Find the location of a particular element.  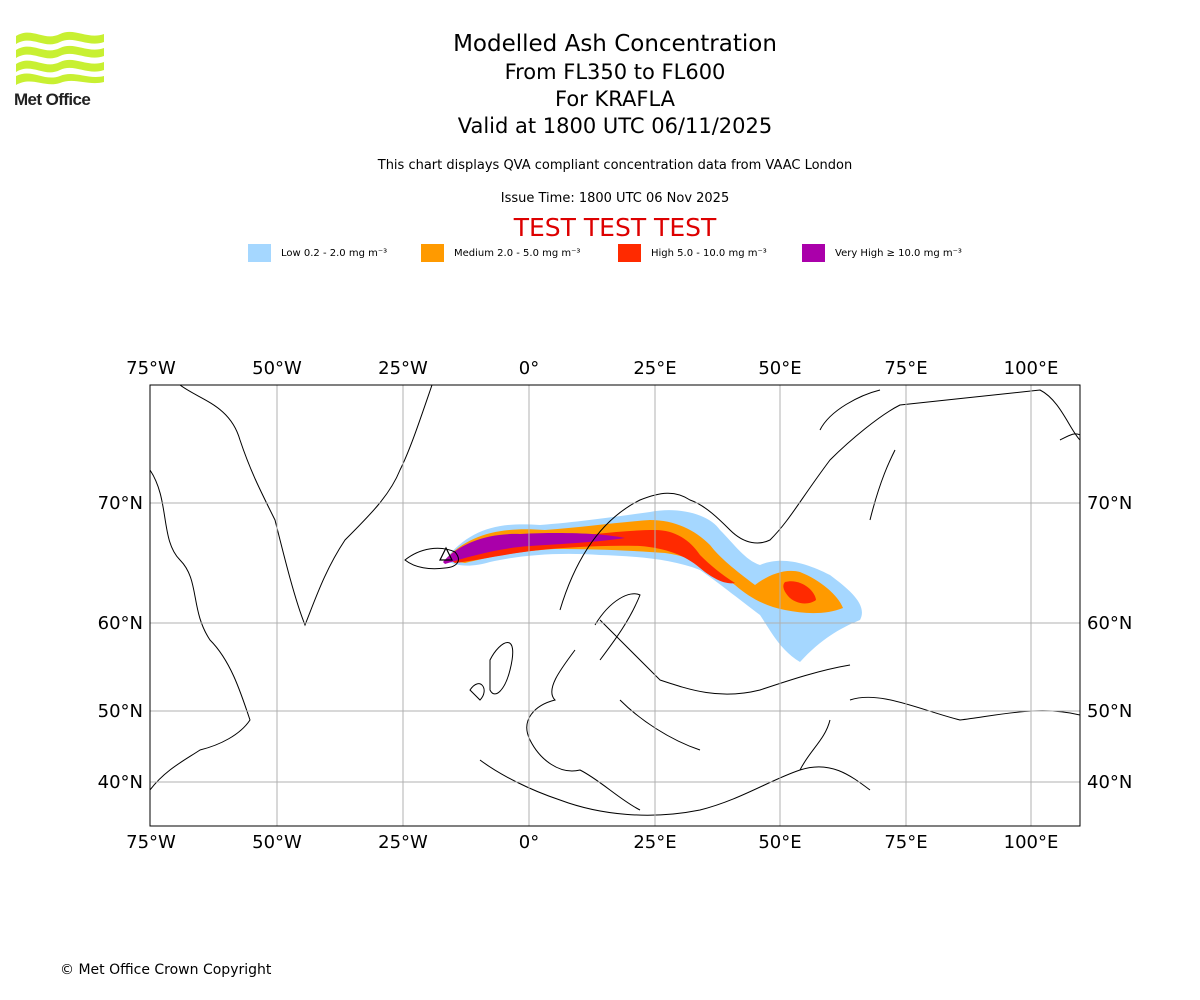

met-office-logo-text: Met Office is located at coordinates (52, 99).